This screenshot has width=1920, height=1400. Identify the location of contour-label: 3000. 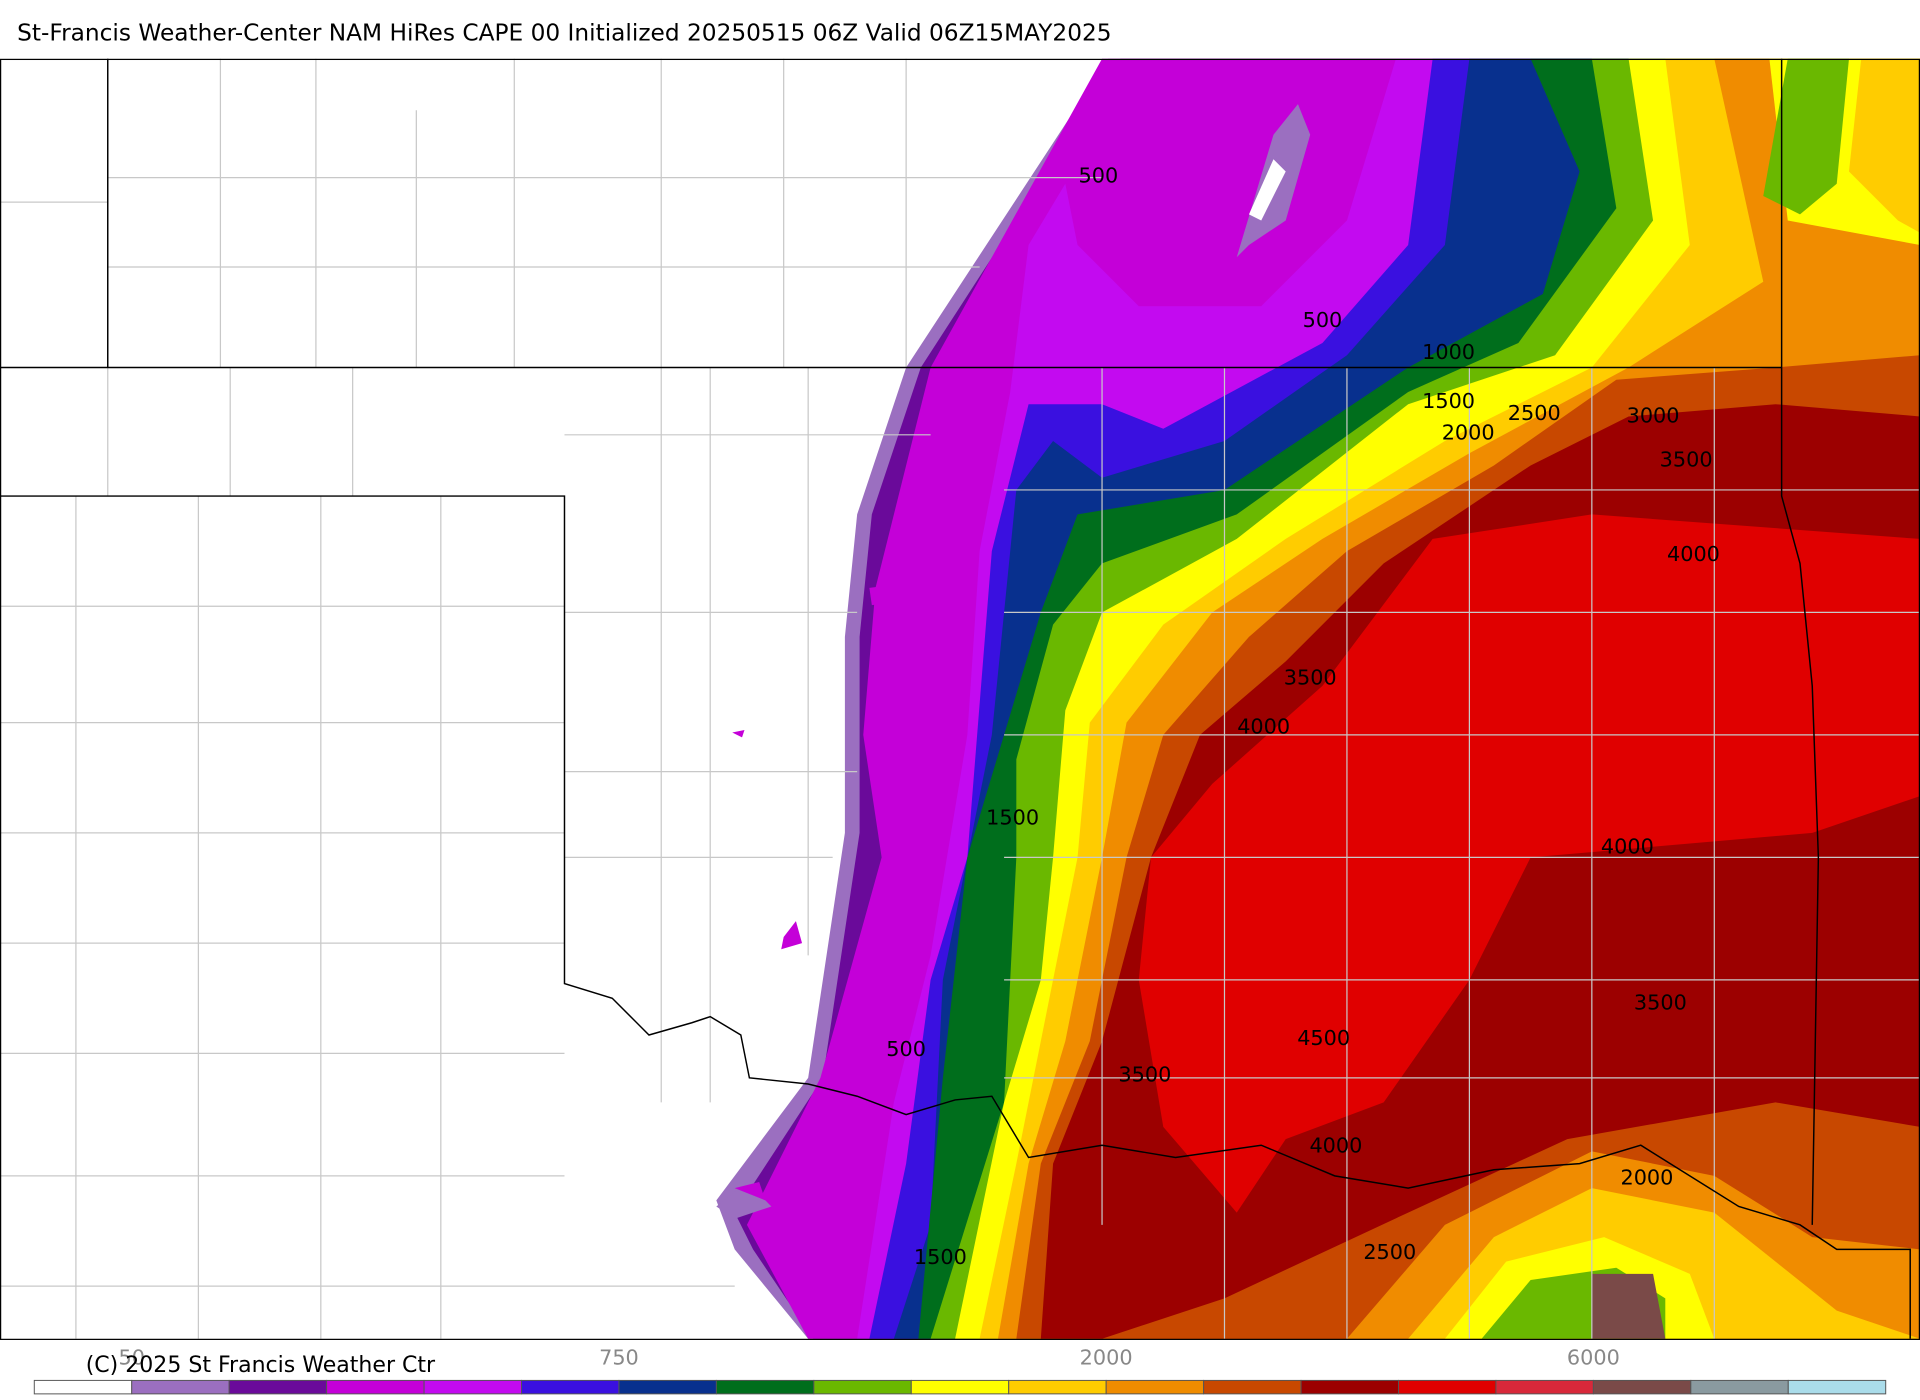
(1653, 416).